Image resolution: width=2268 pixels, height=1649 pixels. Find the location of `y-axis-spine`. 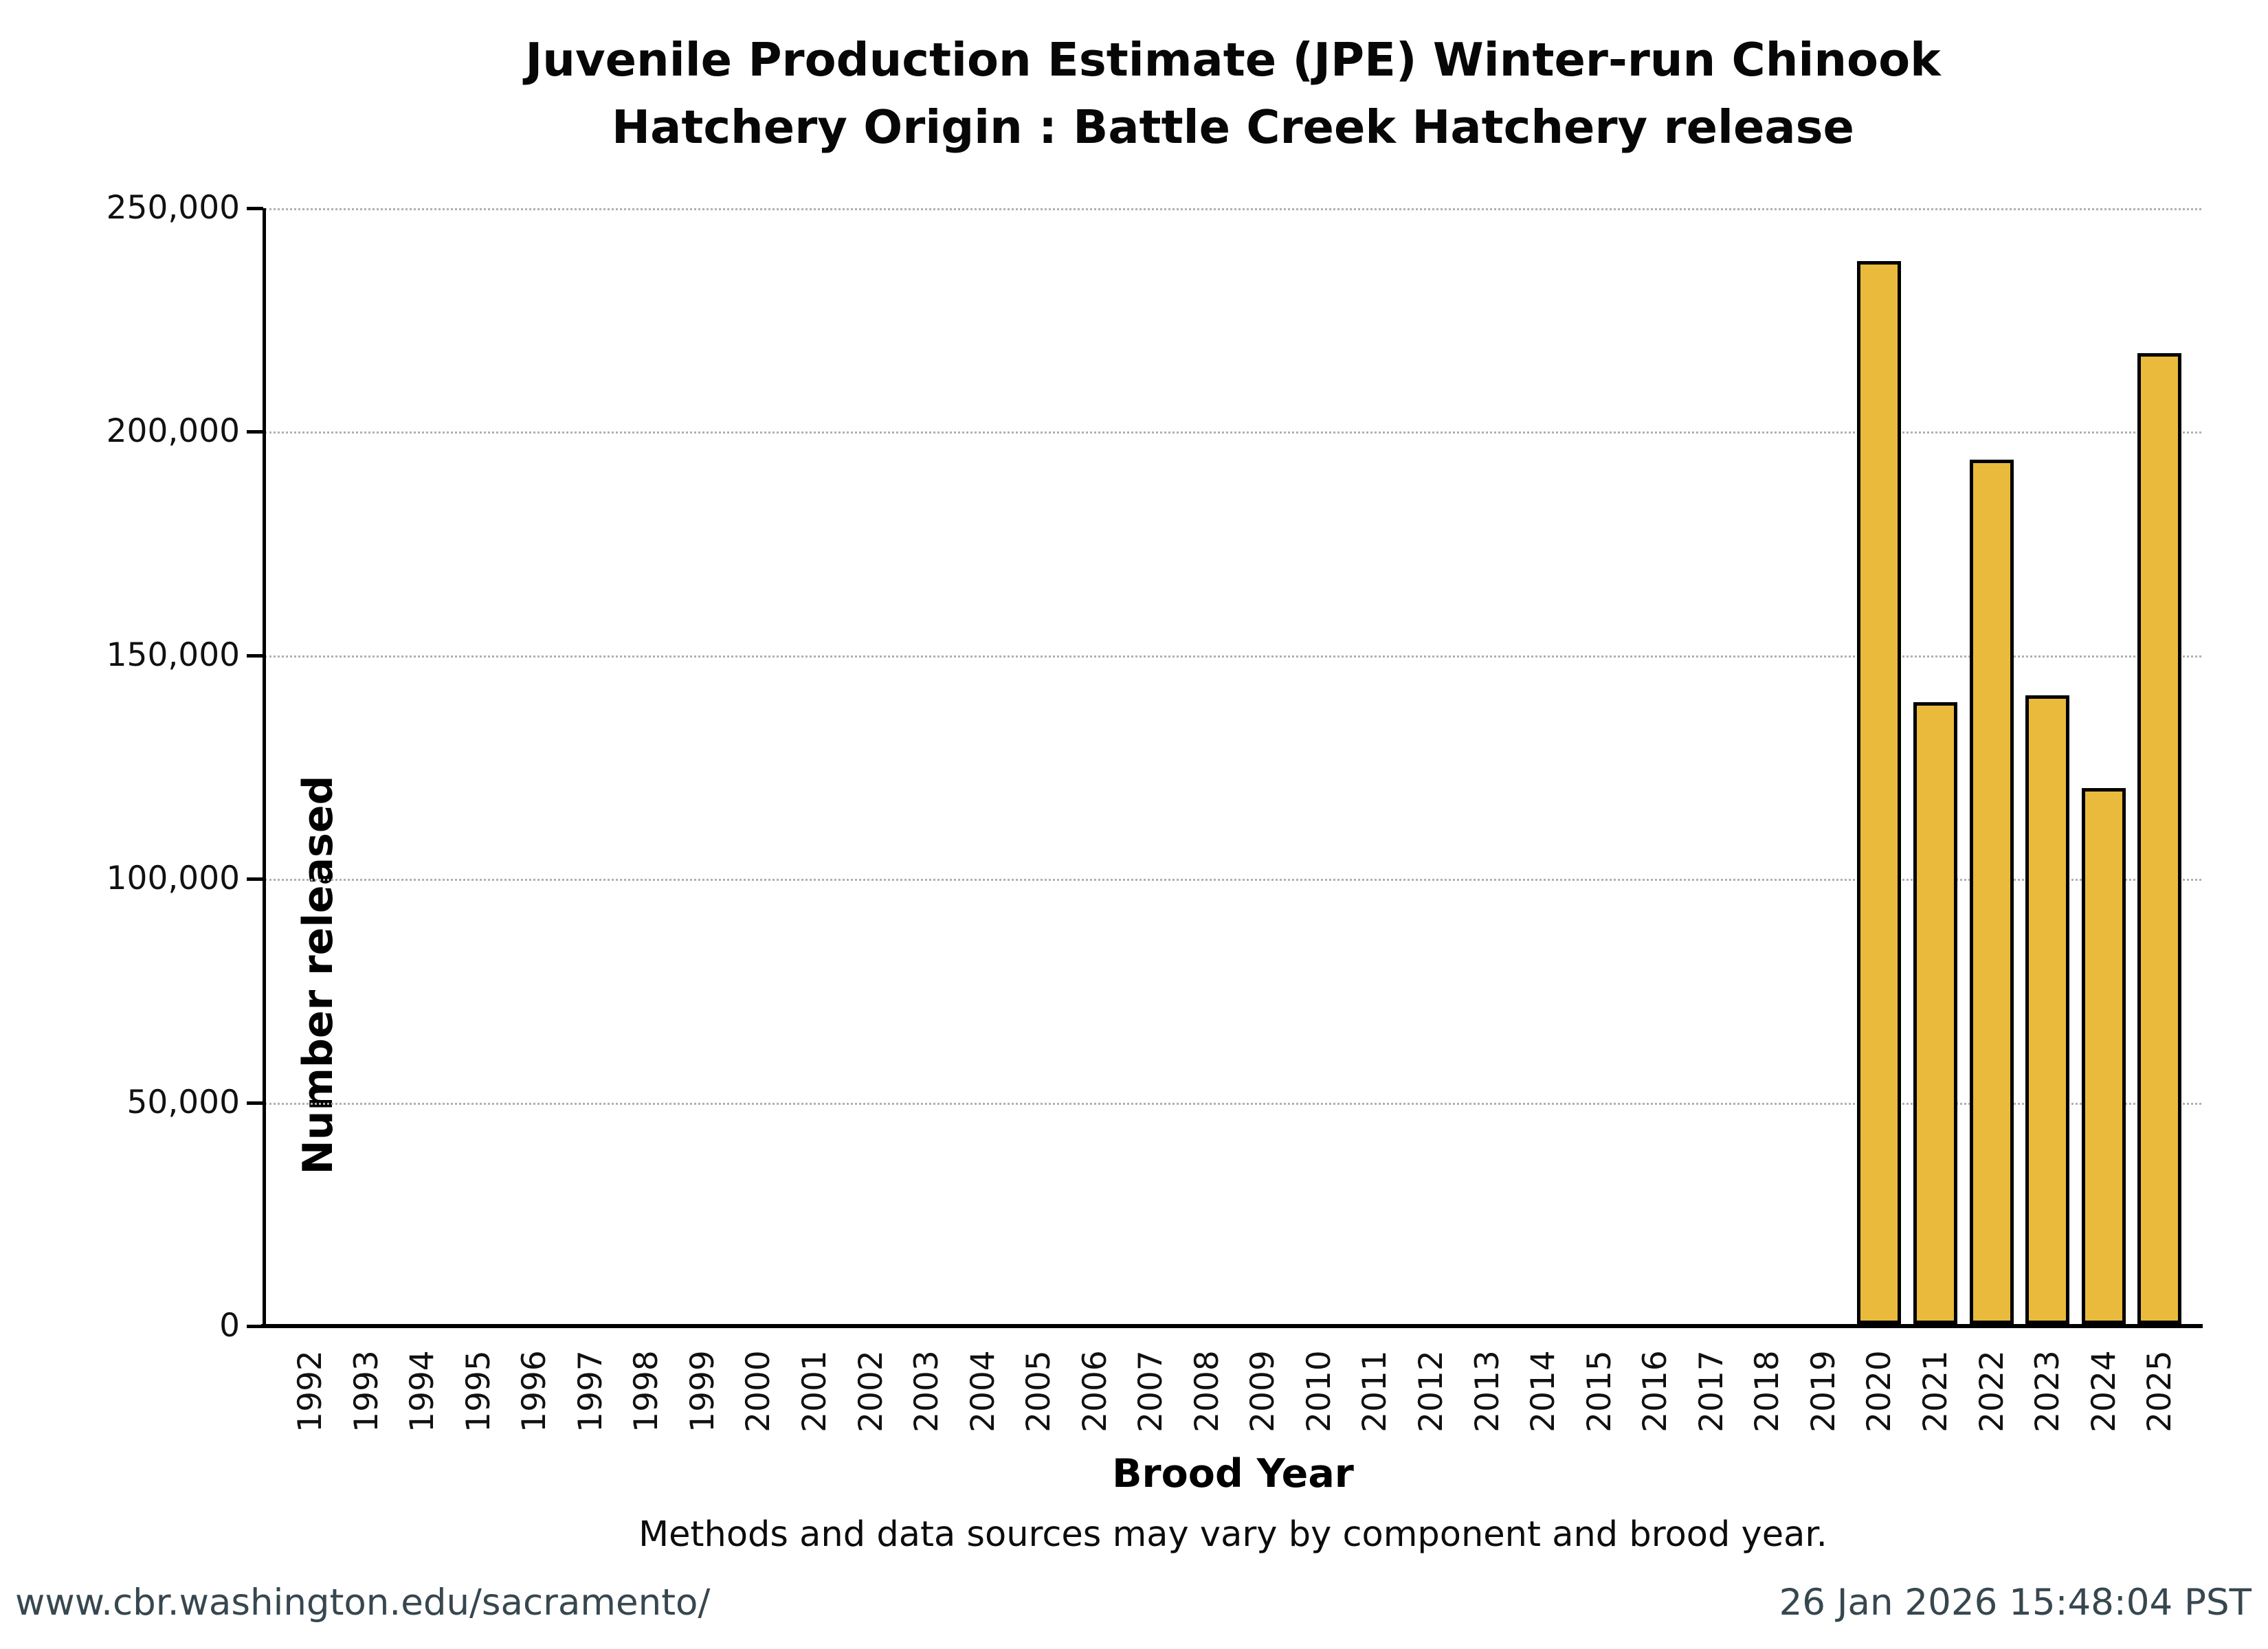

y-axis-spine is located at coordinates (264, 768).